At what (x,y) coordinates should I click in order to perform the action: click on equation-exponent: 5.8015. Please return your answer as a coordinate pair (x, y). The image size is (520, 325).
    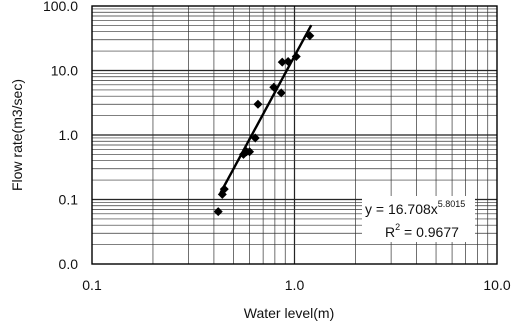
    Looking at the image, I should click on (452, 204).